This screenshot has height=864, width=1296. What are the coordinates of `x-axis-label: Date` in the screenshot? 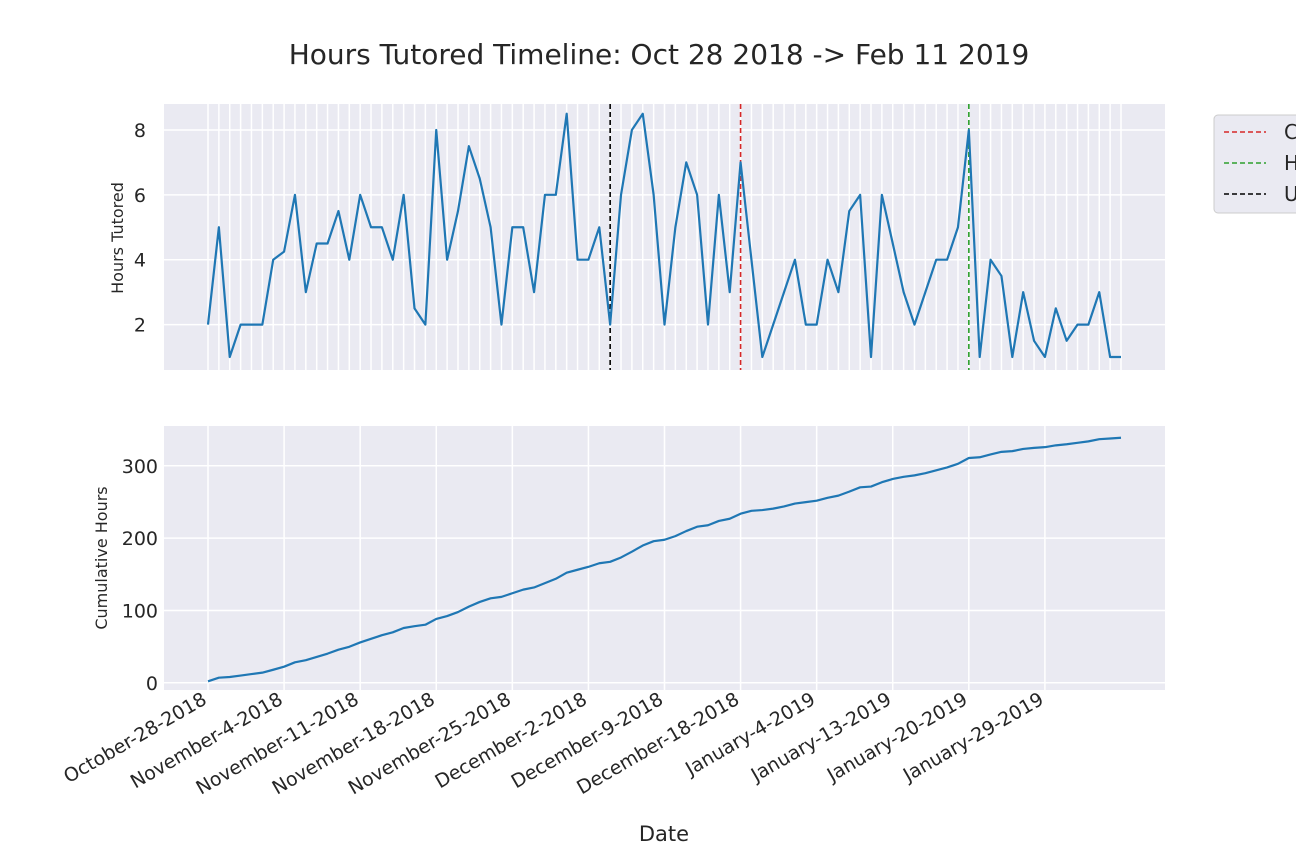 It's located at (664, 834).